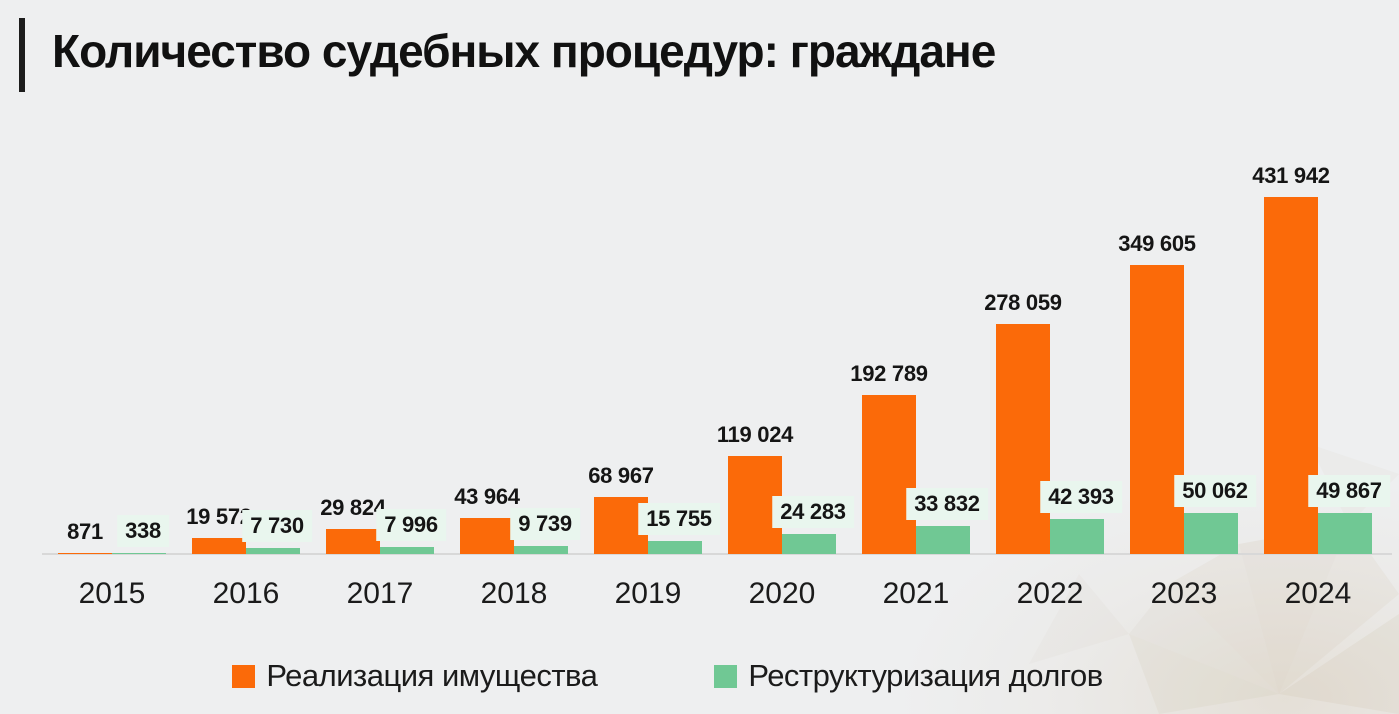 The image size is (1399, 714). Describe the element at coordinates (1184, 593) in the screenshot. I see `x-tick-2023: 2023` at that location.